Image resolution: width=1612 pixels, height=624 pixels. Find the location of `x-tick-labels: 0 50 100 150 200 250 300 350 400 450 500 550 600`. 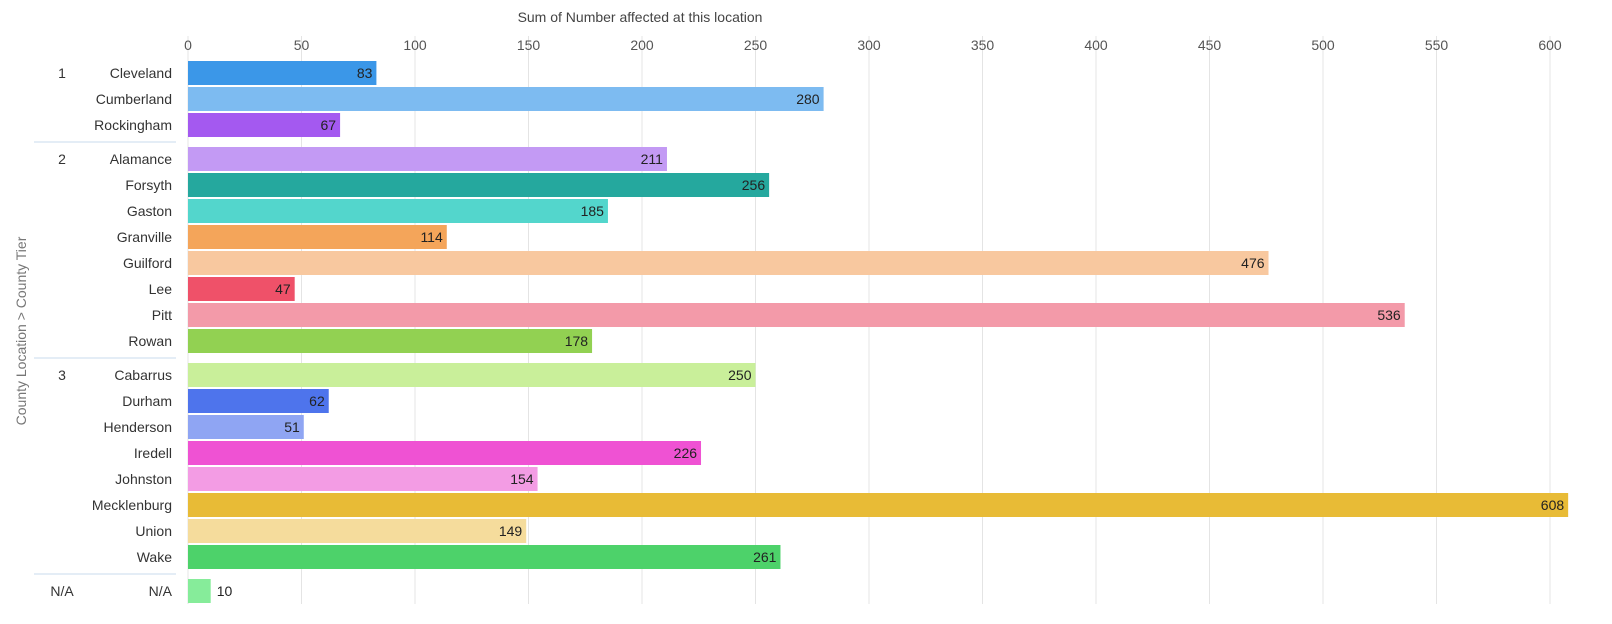

x-tick-labels: 0 50 100 150 200 250 300 350 400 450 500 550 600 is located at coordinates (873, 45).